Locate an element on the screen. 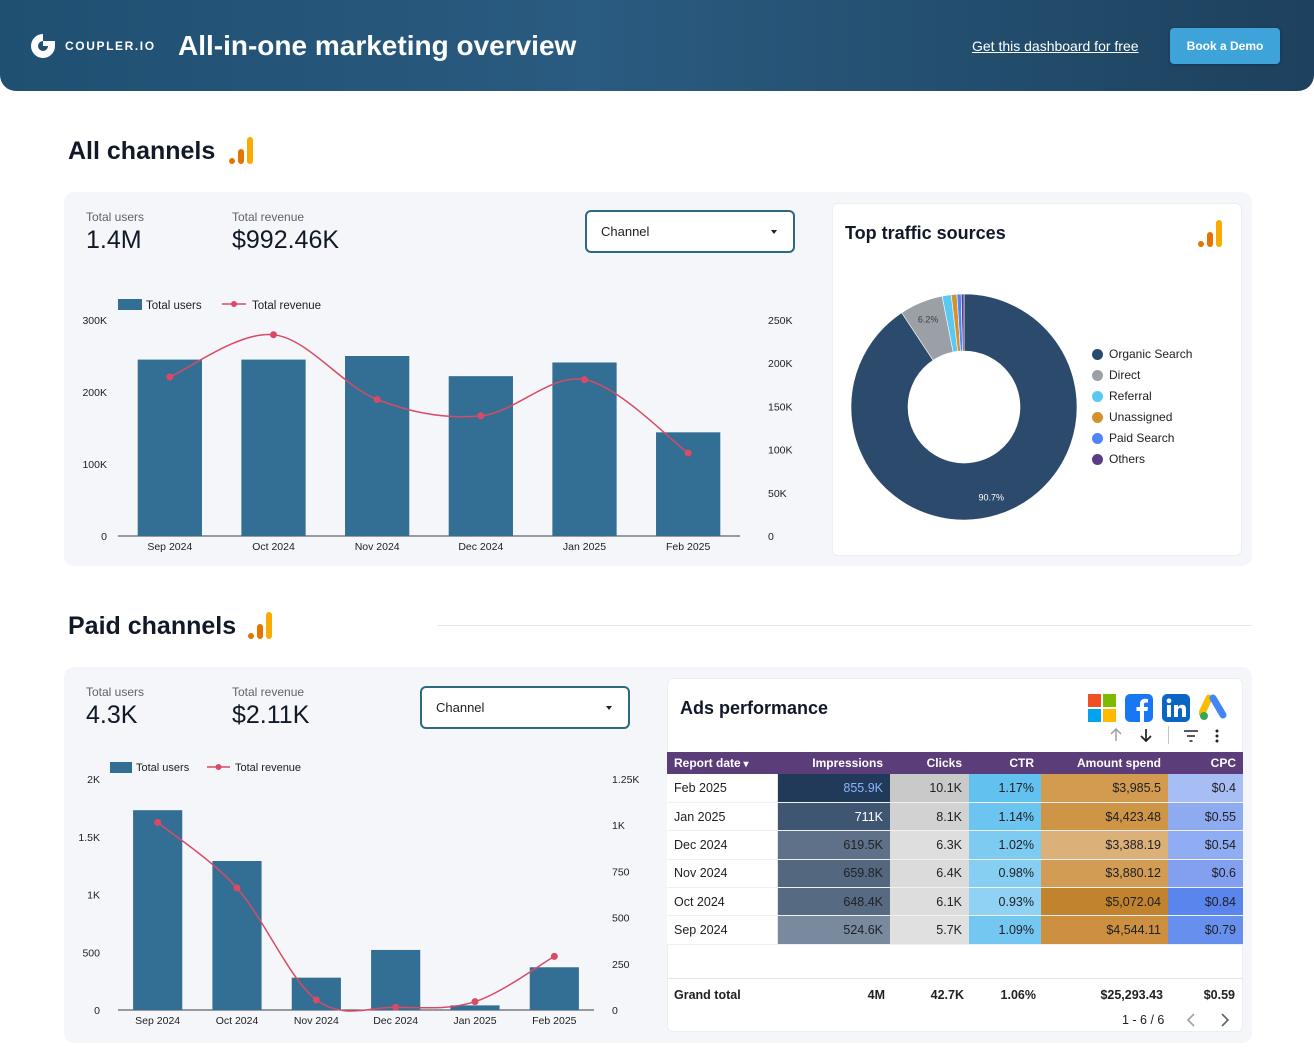 The height and width of the screenshot is (1048, 1314). legend-item: Paid Search is located at coordinates (1133, 438).